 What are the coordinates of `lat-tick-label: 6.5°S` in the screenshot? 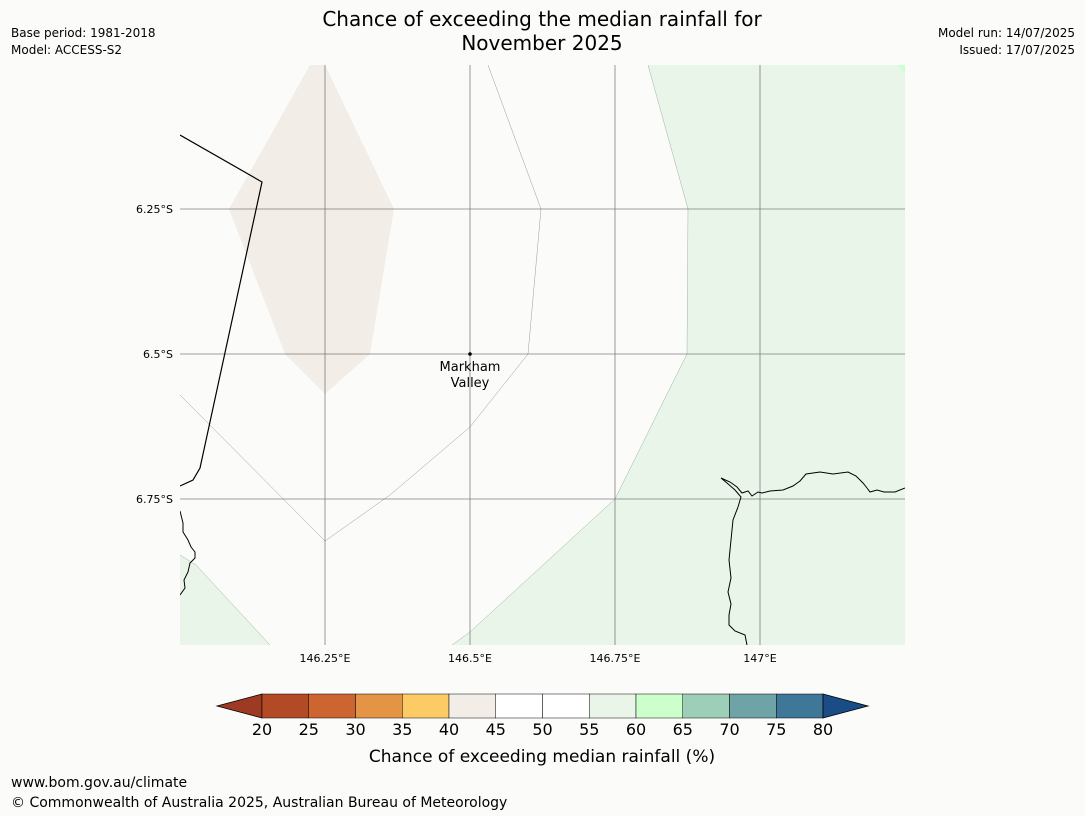 It's located at (158, 354).